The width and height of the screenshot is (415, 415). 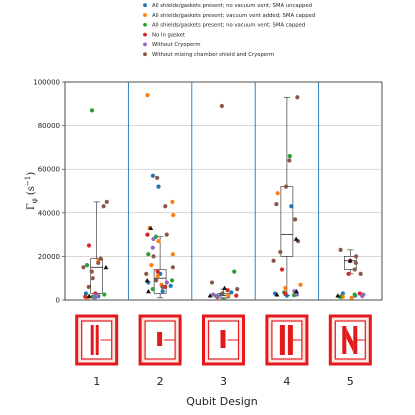 What do you see at coordinates (49, 126) in the screenshot?
I see `y-tick-label: 80000` at bounding box center [49, 126].